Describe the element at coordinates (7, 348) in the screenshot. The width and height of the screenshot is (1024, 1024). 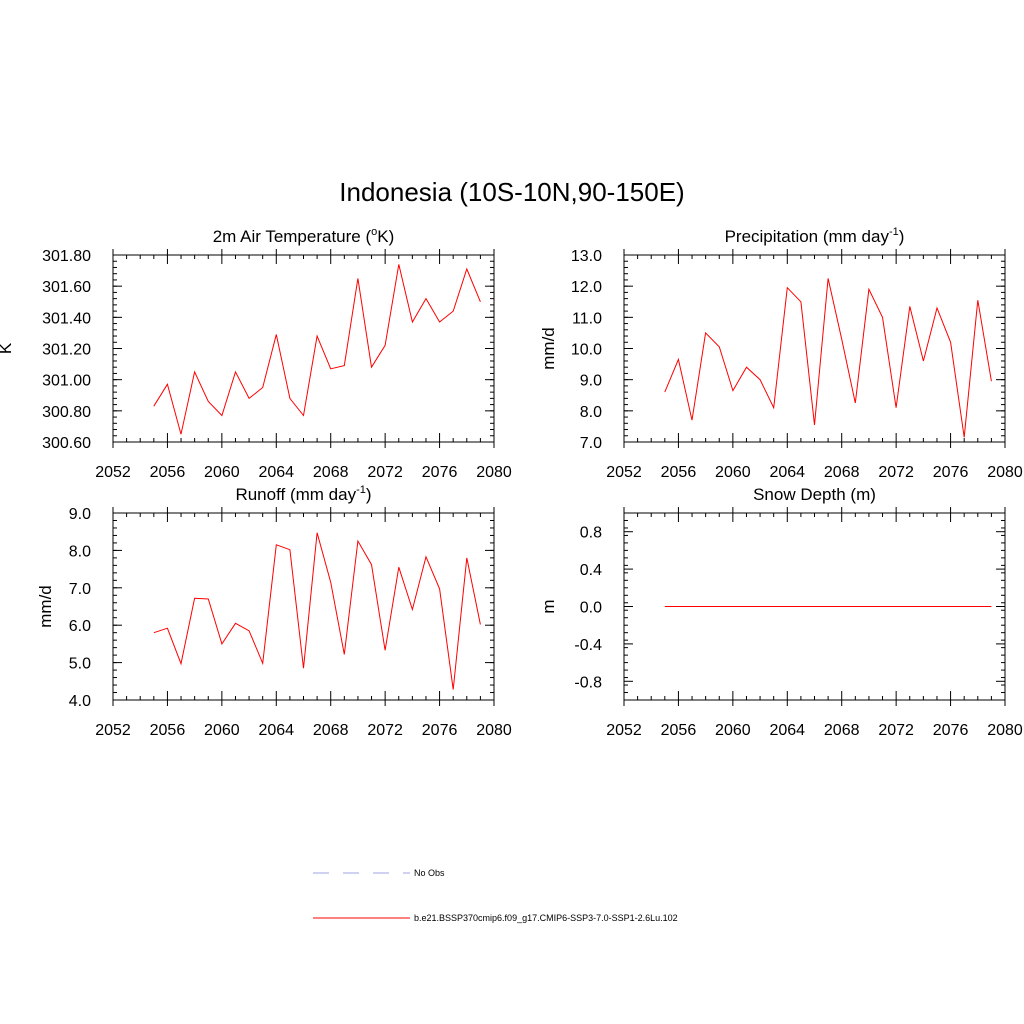
I see `y-axis-label: K` at that location.